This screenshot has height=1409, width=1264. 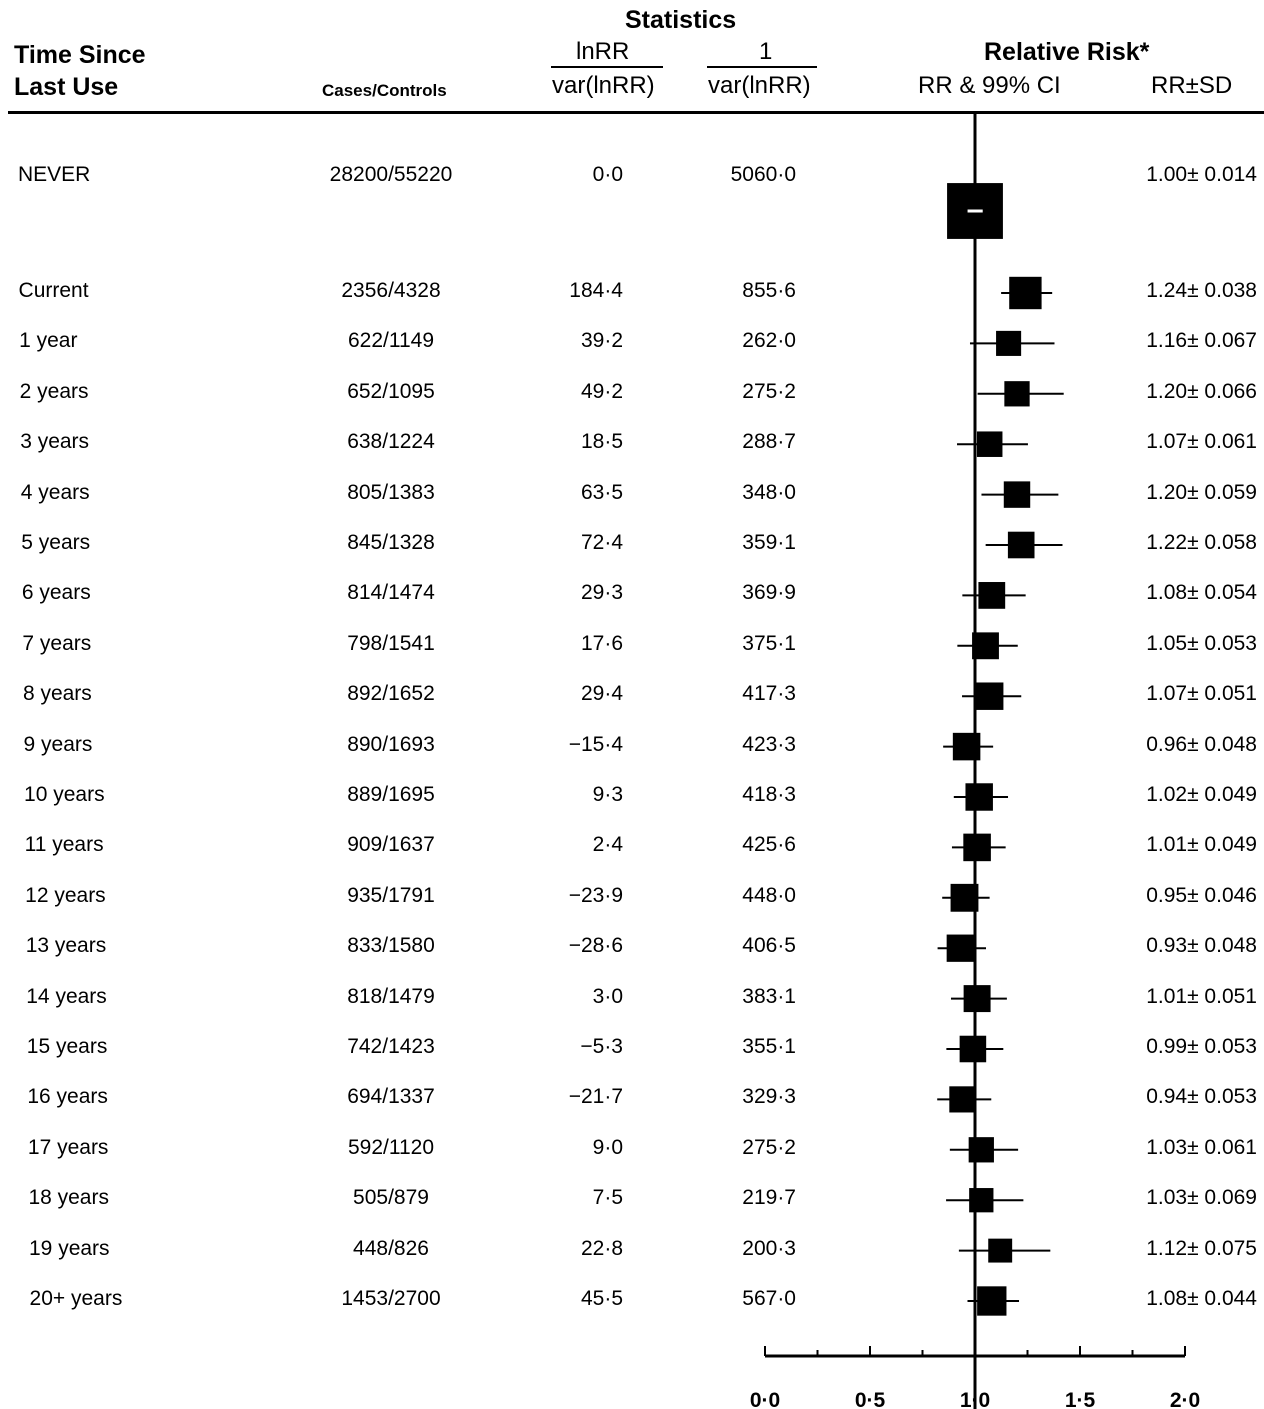 What do you see at coordinates (989, 85) in the screenshot?
I see `rr-ci-heading: RR & 99% CI` at bounding box center [989, 85].